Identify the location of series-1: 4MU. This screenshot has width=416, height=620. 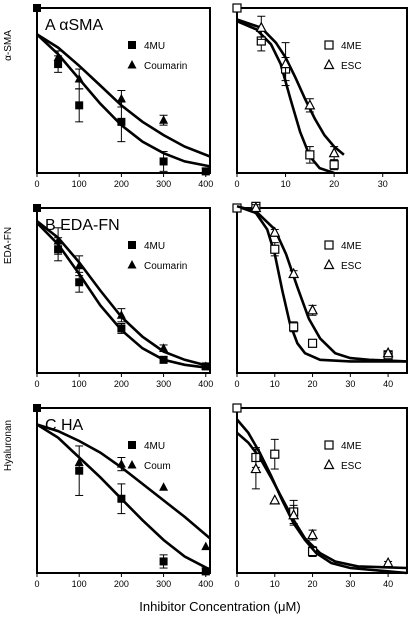
(122, 490).